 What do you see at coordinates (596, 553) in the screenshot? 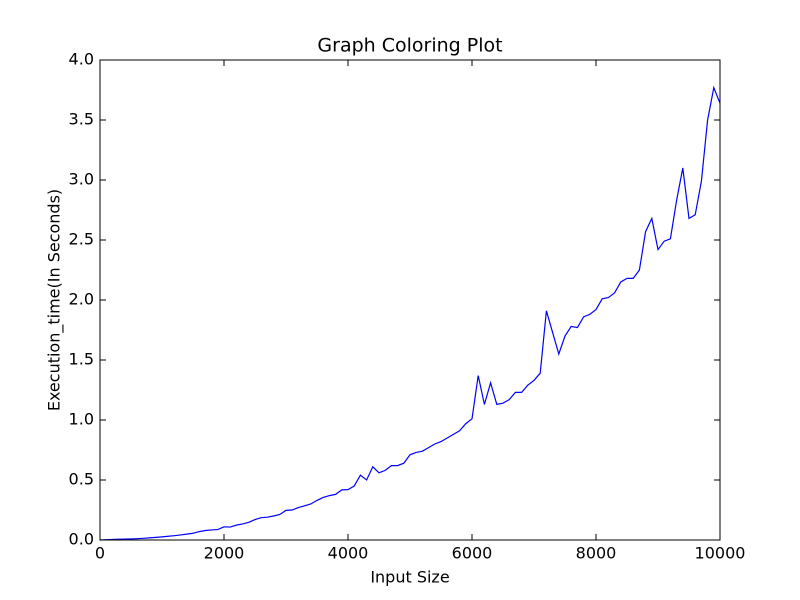
I see `x-tick-label: 8000` at bounding box center [596, 553].